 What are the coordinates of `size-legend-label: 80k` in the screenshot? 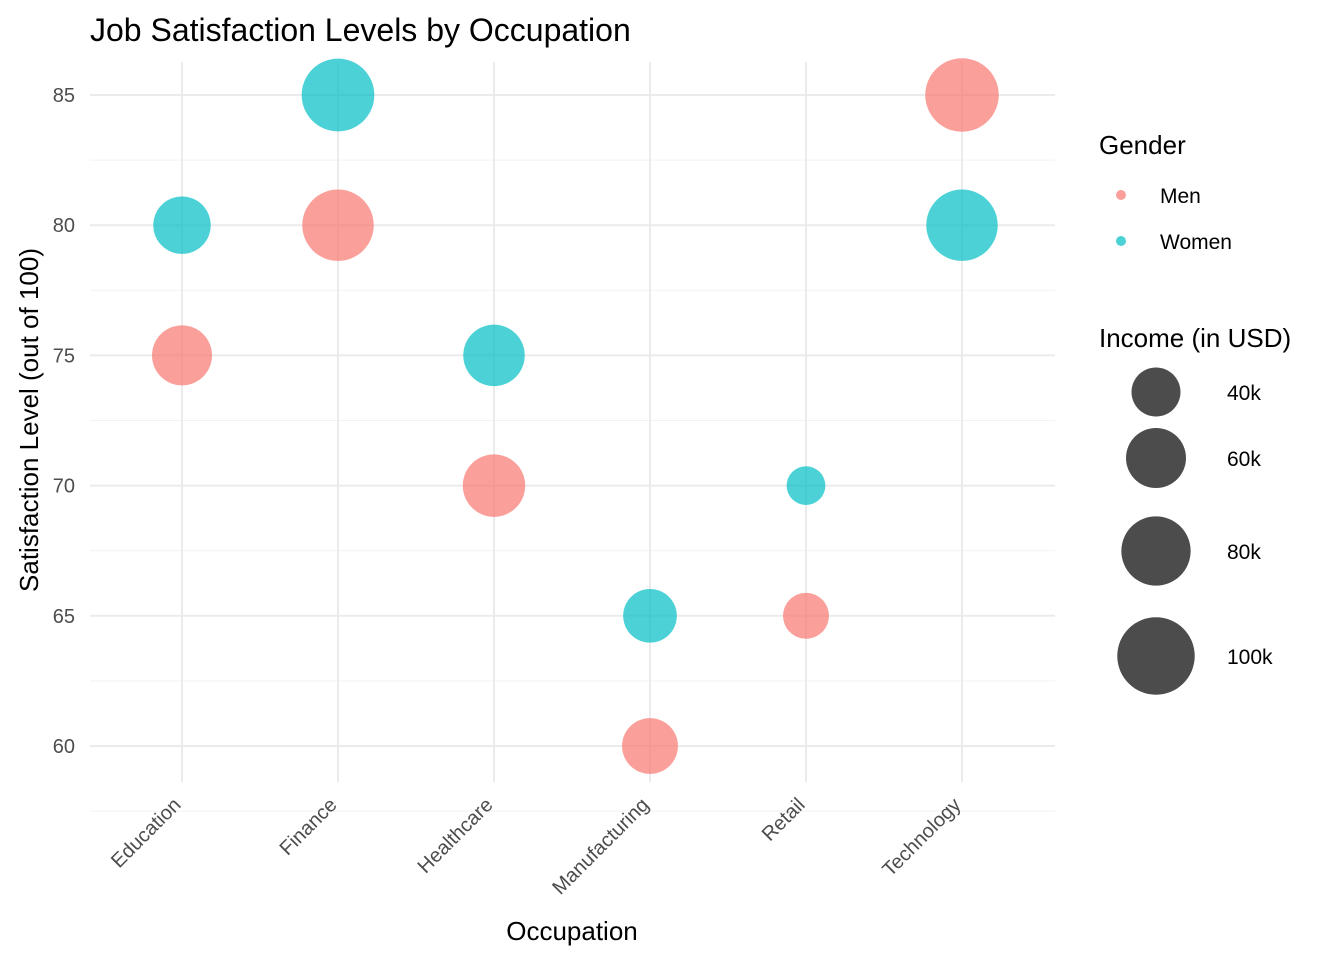 It's located at (1244, 552).